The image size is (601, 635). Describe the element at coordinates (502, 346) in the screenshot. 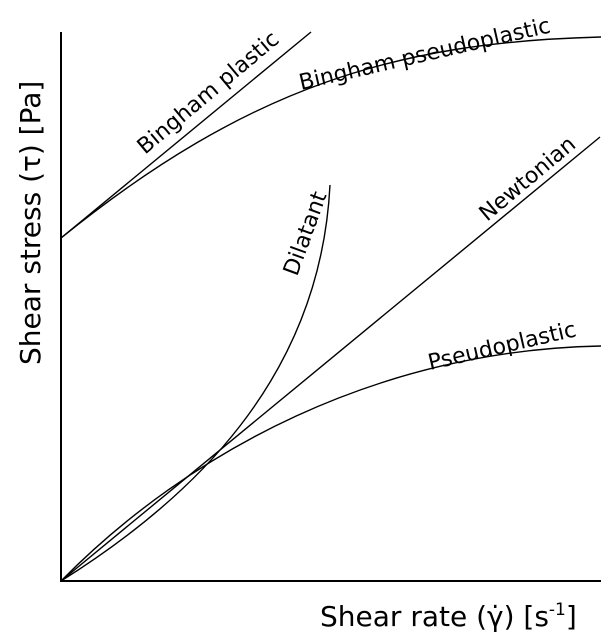

I see `pseudoplastic-label: Pseudoplastic` at that location.